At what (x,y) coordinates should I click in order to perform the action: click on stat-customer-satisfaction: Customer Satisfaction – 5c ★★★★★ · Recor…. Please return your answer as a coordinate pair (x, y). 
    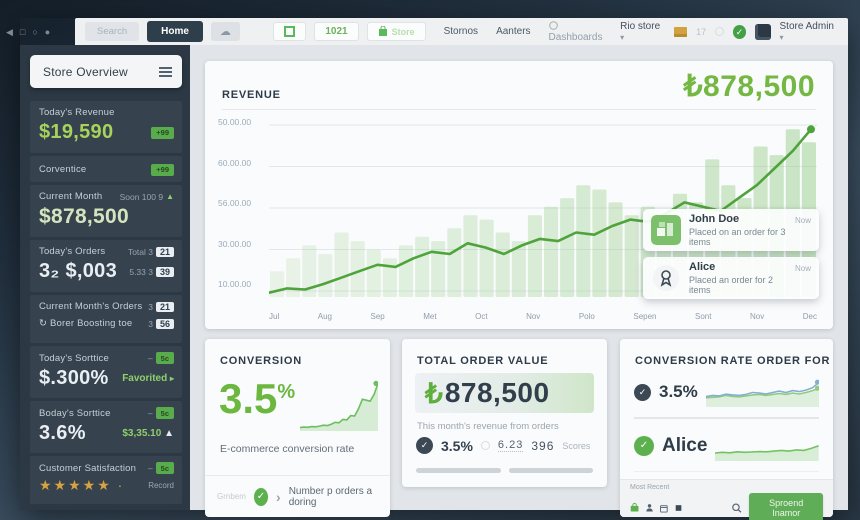
    Looking at the image, I should click on (106, 480).